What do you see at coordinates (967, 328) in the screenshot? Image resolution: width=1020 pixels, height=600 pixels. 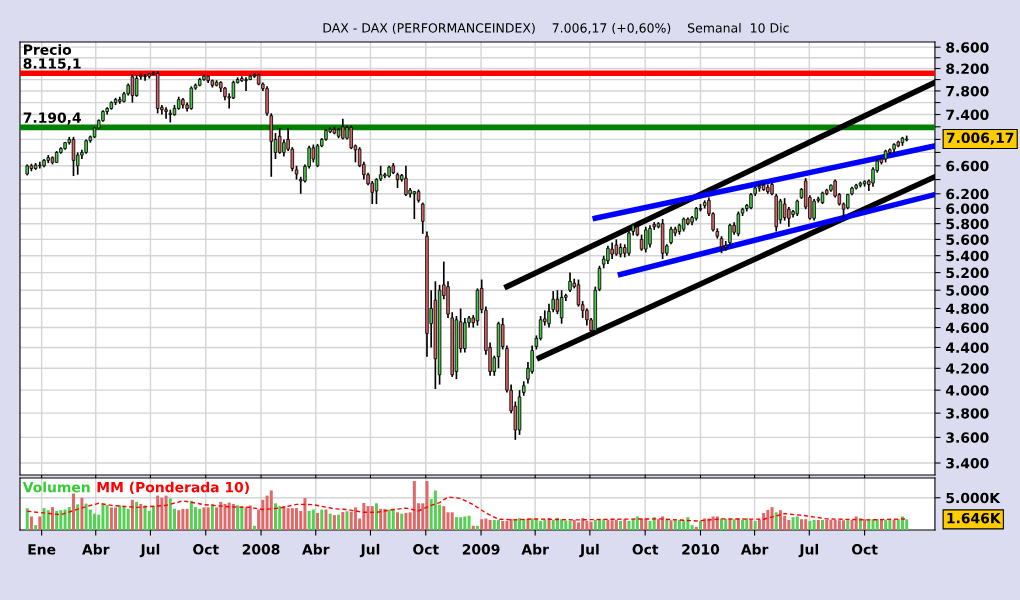 I see `y-tick-label: 4.600` at bounding box center [967, 328].